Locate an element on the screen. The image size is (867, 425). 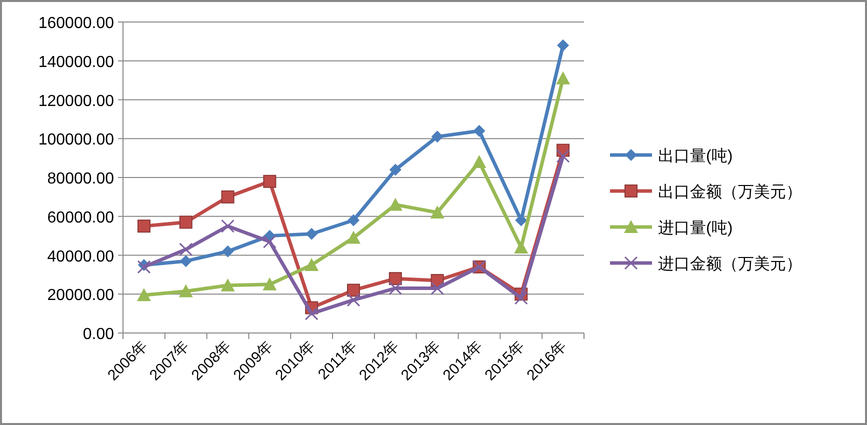
y-tick-label: 0.00 is located at coordinates (98, 334).